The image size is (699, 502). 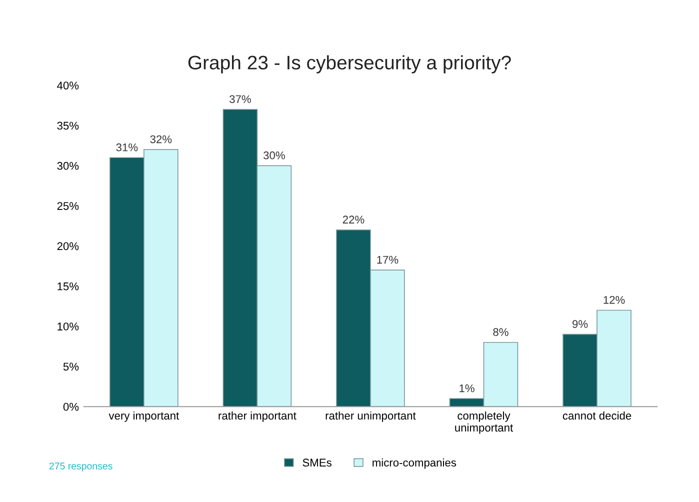 What do you see at coordinates (80, 467) in the screenshot?
I see `text: 275 responses` at bounding box center [80, 467].